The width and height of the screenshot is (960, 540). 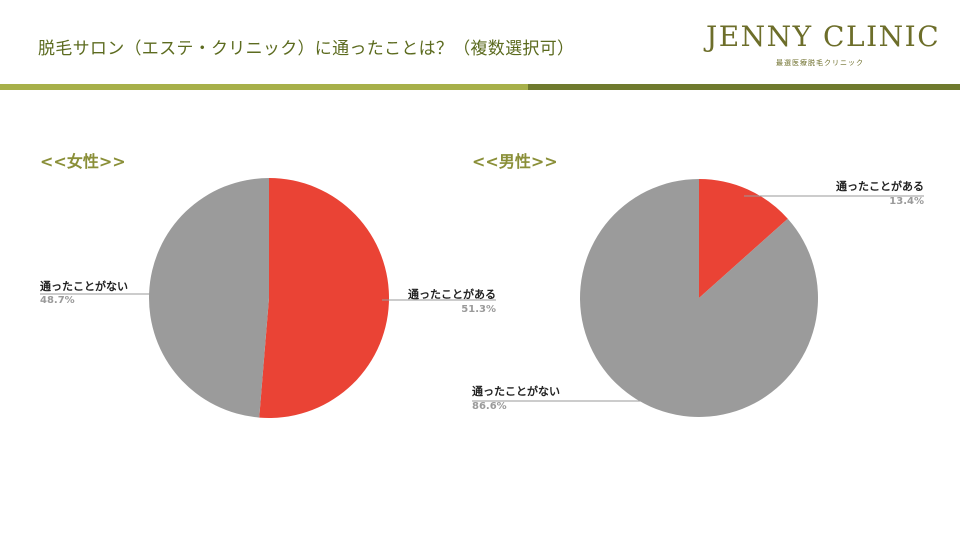 What do you see at coordinates (478, 309) in the screenshot?
I see `slice-percent: 51.3%` at bounding box center [478, 309].